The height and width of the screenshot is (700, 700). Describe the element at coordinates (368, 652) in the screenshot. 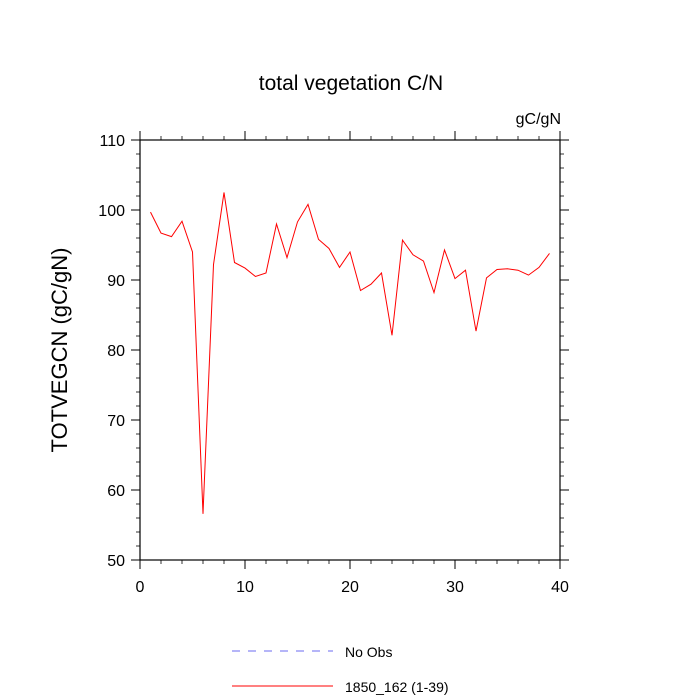

I see `legend-label-0: No Obs` at that location.